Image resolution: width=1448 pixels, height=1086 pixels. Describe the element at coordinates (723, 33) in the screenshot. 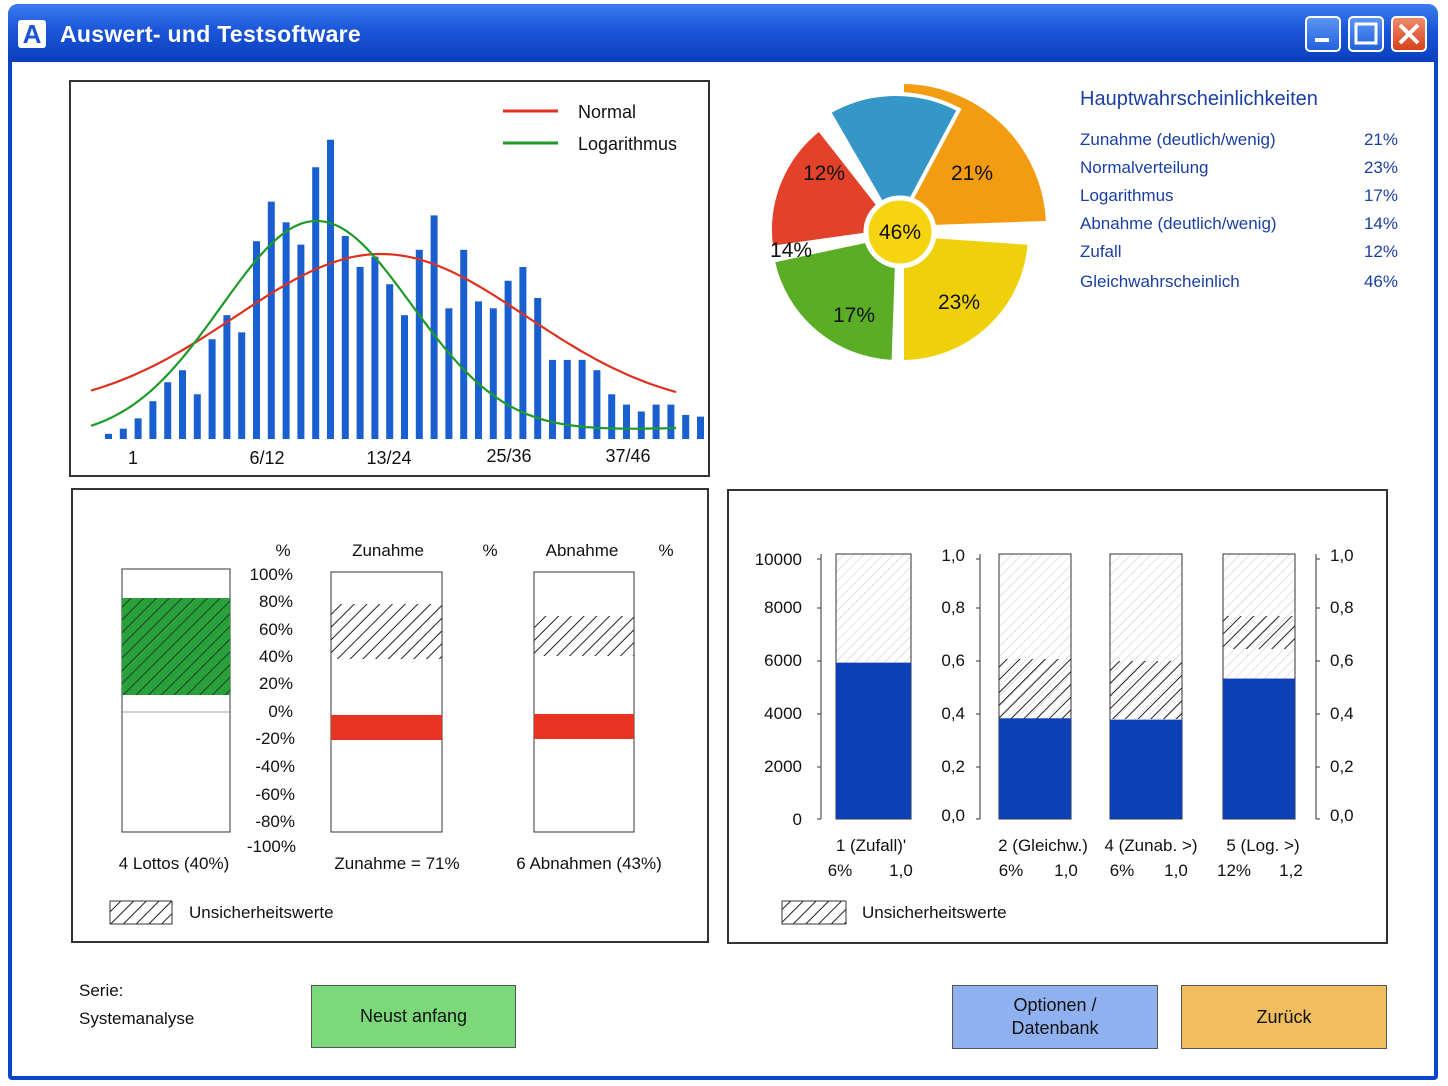

I see `title-bar: A Auswert- und Testsoftware` at that location.